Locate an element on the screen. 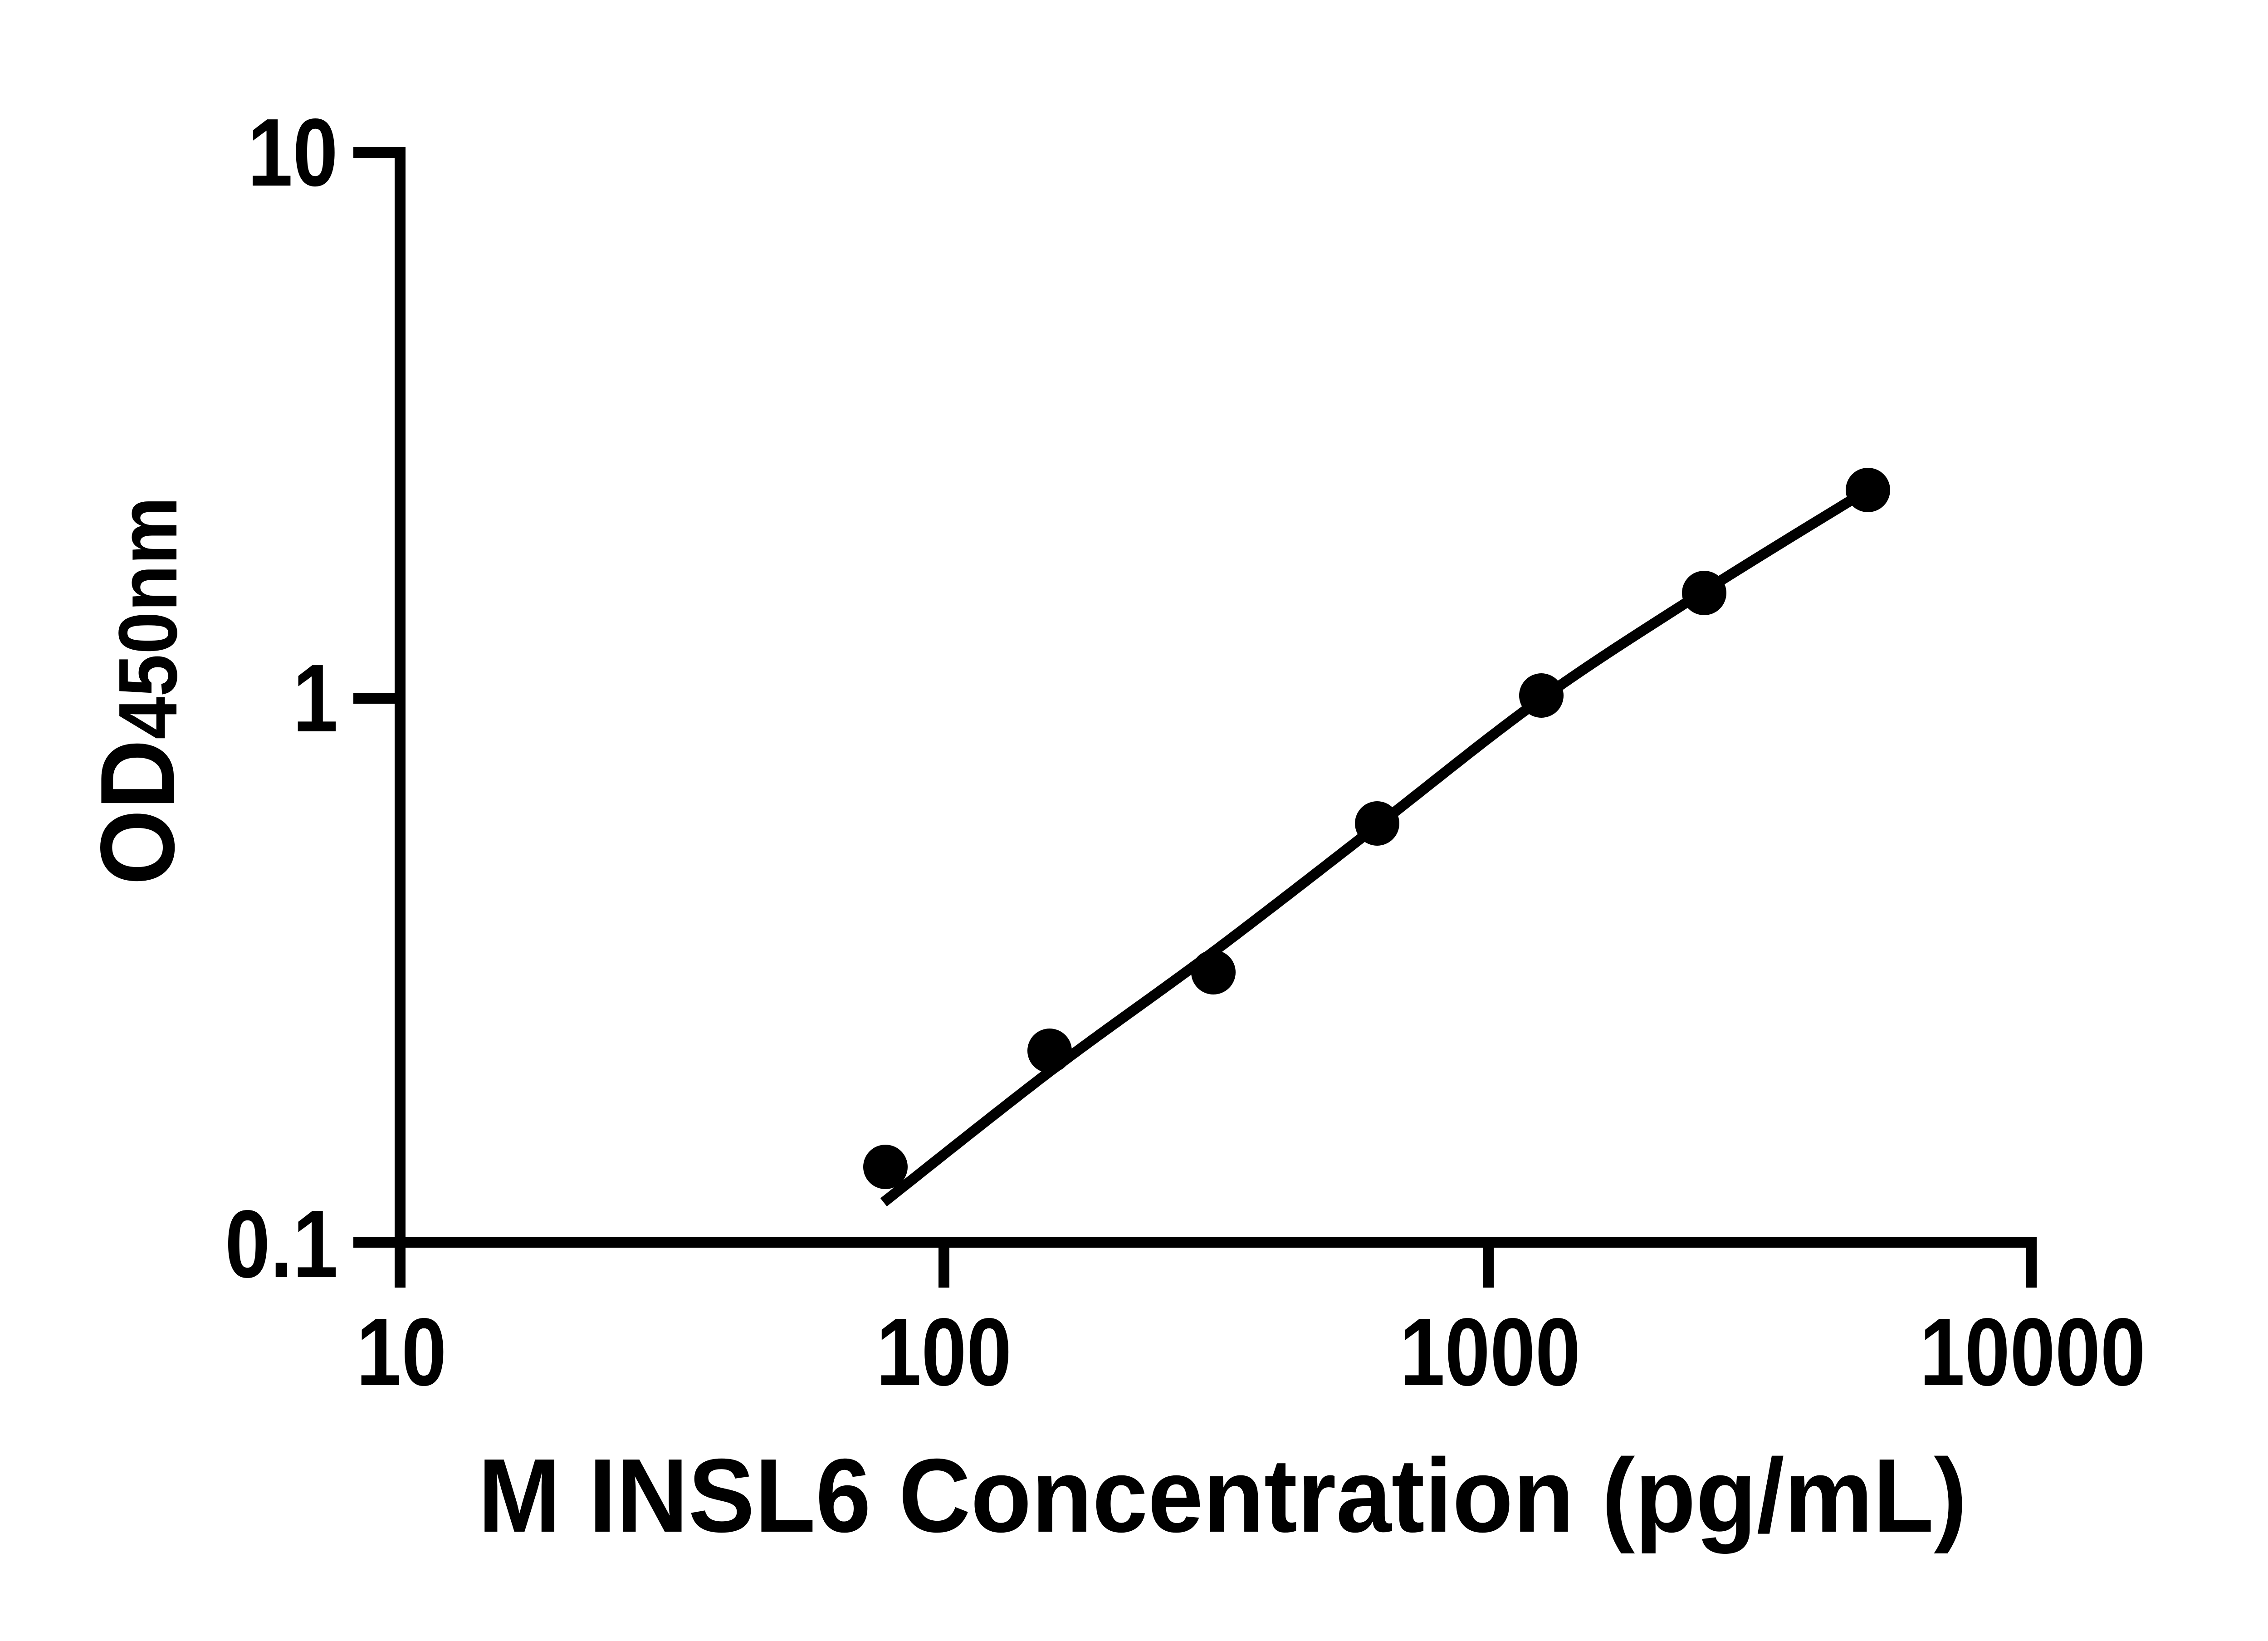  svg-text: 0.1 is located at coordinates (282, 1244).